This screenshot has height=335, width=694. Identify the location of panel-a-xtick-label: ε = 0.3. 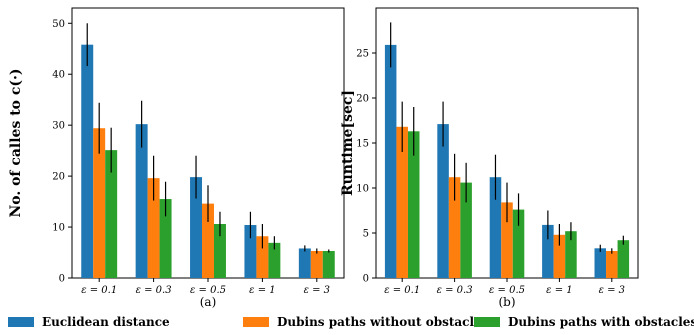
(154, 290).